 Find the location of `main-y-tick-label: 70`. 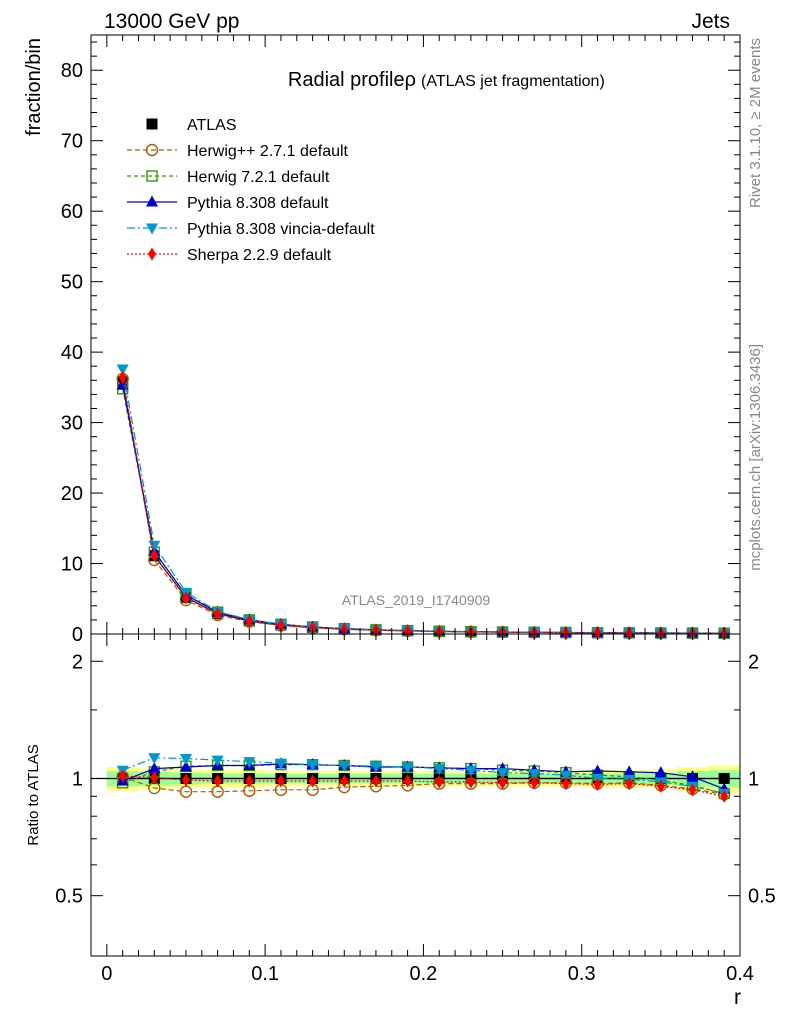

main-y-tick-label: 70 is located at coordinates (72, 142).